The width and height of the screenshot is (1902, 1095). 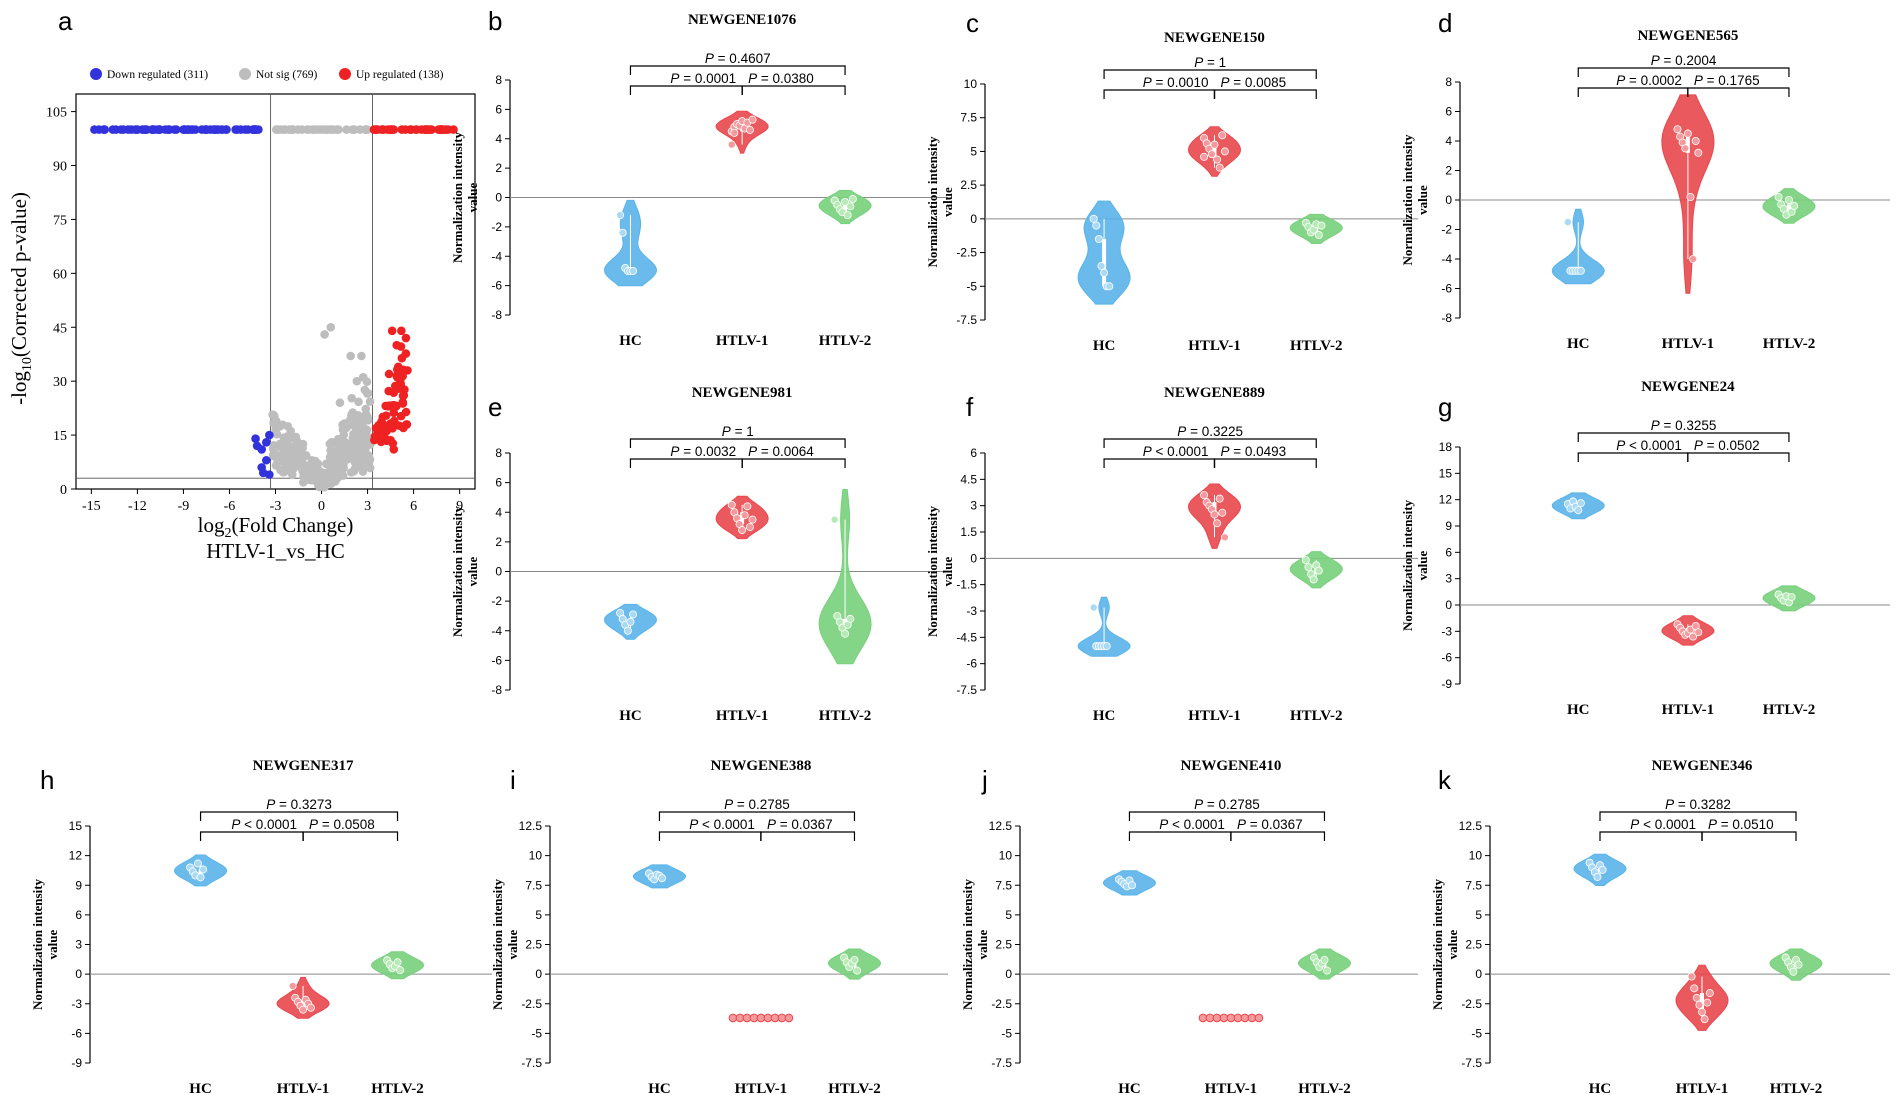 I want to click on p-value-text: = 0.0493, so click(x=1258, y=451).